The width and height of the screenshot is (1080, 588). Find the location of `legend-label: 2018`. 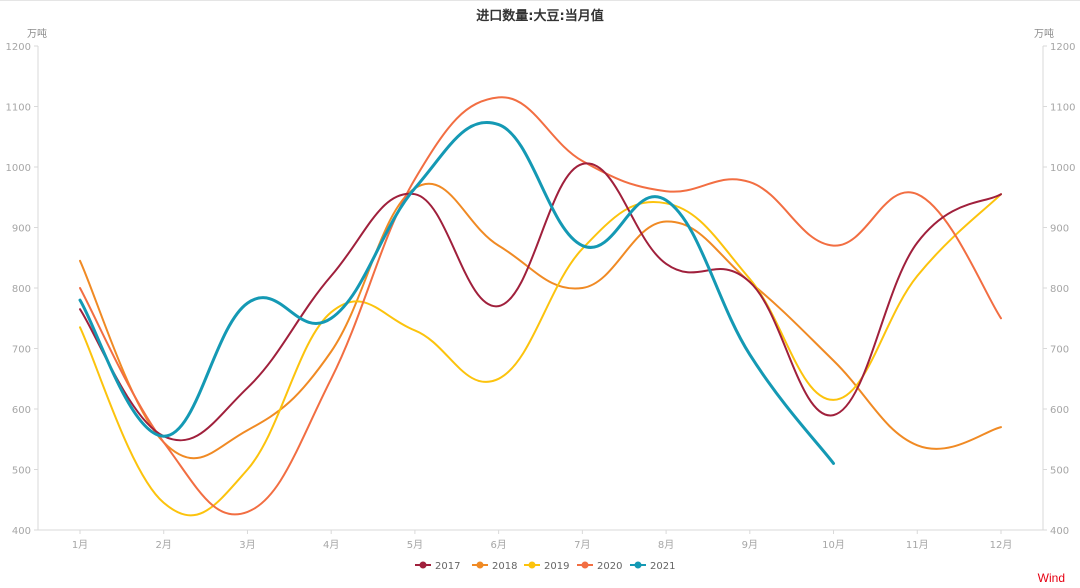

legend-label: 2018 is located at coordinates (504, 566).